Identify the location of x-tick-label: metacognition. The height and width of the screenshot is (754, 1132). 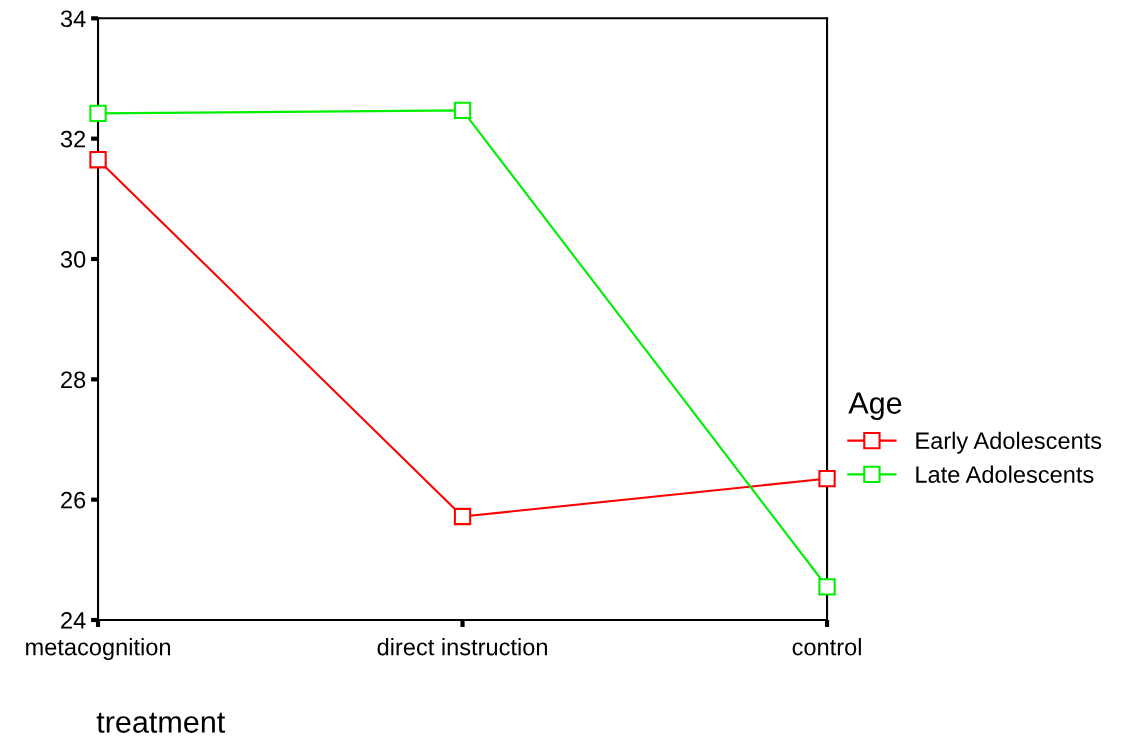
(98, 649).